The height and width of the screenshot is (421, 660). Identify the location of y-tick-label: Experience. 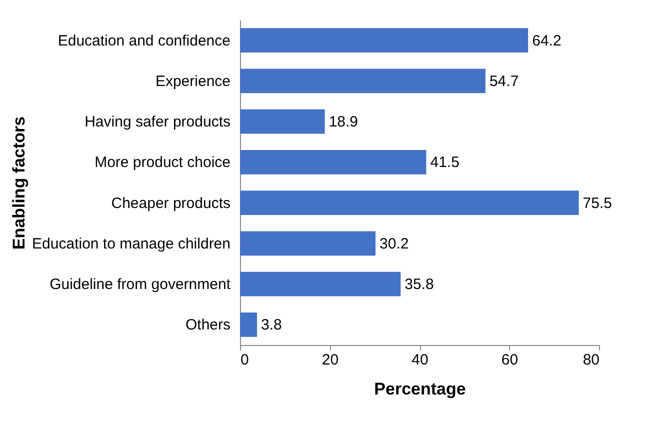
(192, 81).